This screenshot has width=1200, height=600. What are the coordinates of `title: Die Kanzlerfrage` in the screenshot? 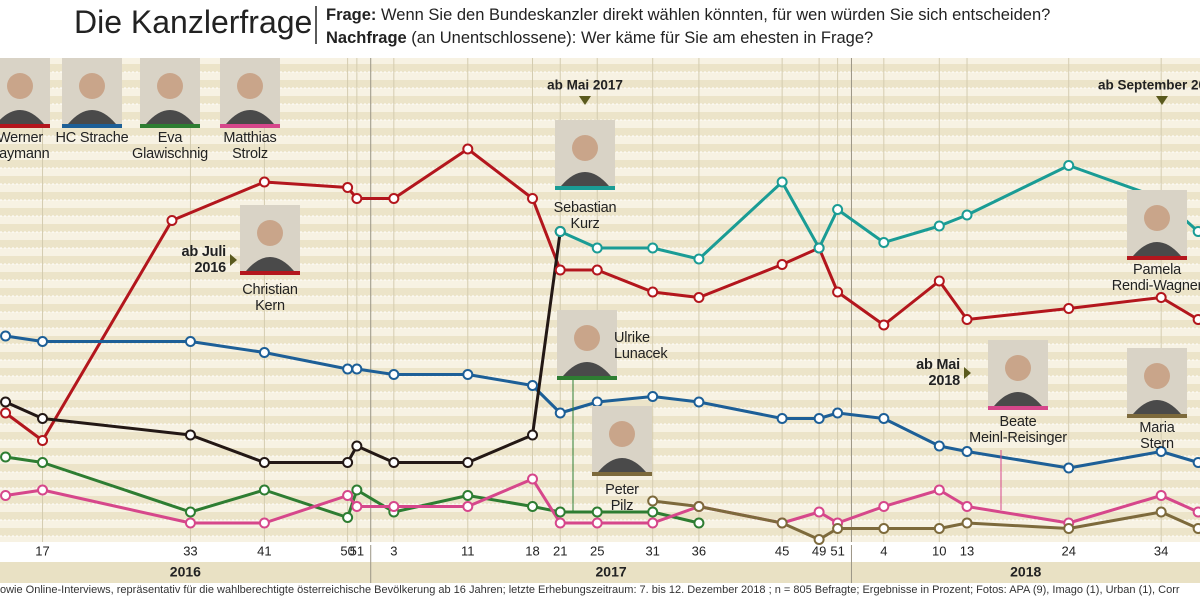 It's located at (193, 22).